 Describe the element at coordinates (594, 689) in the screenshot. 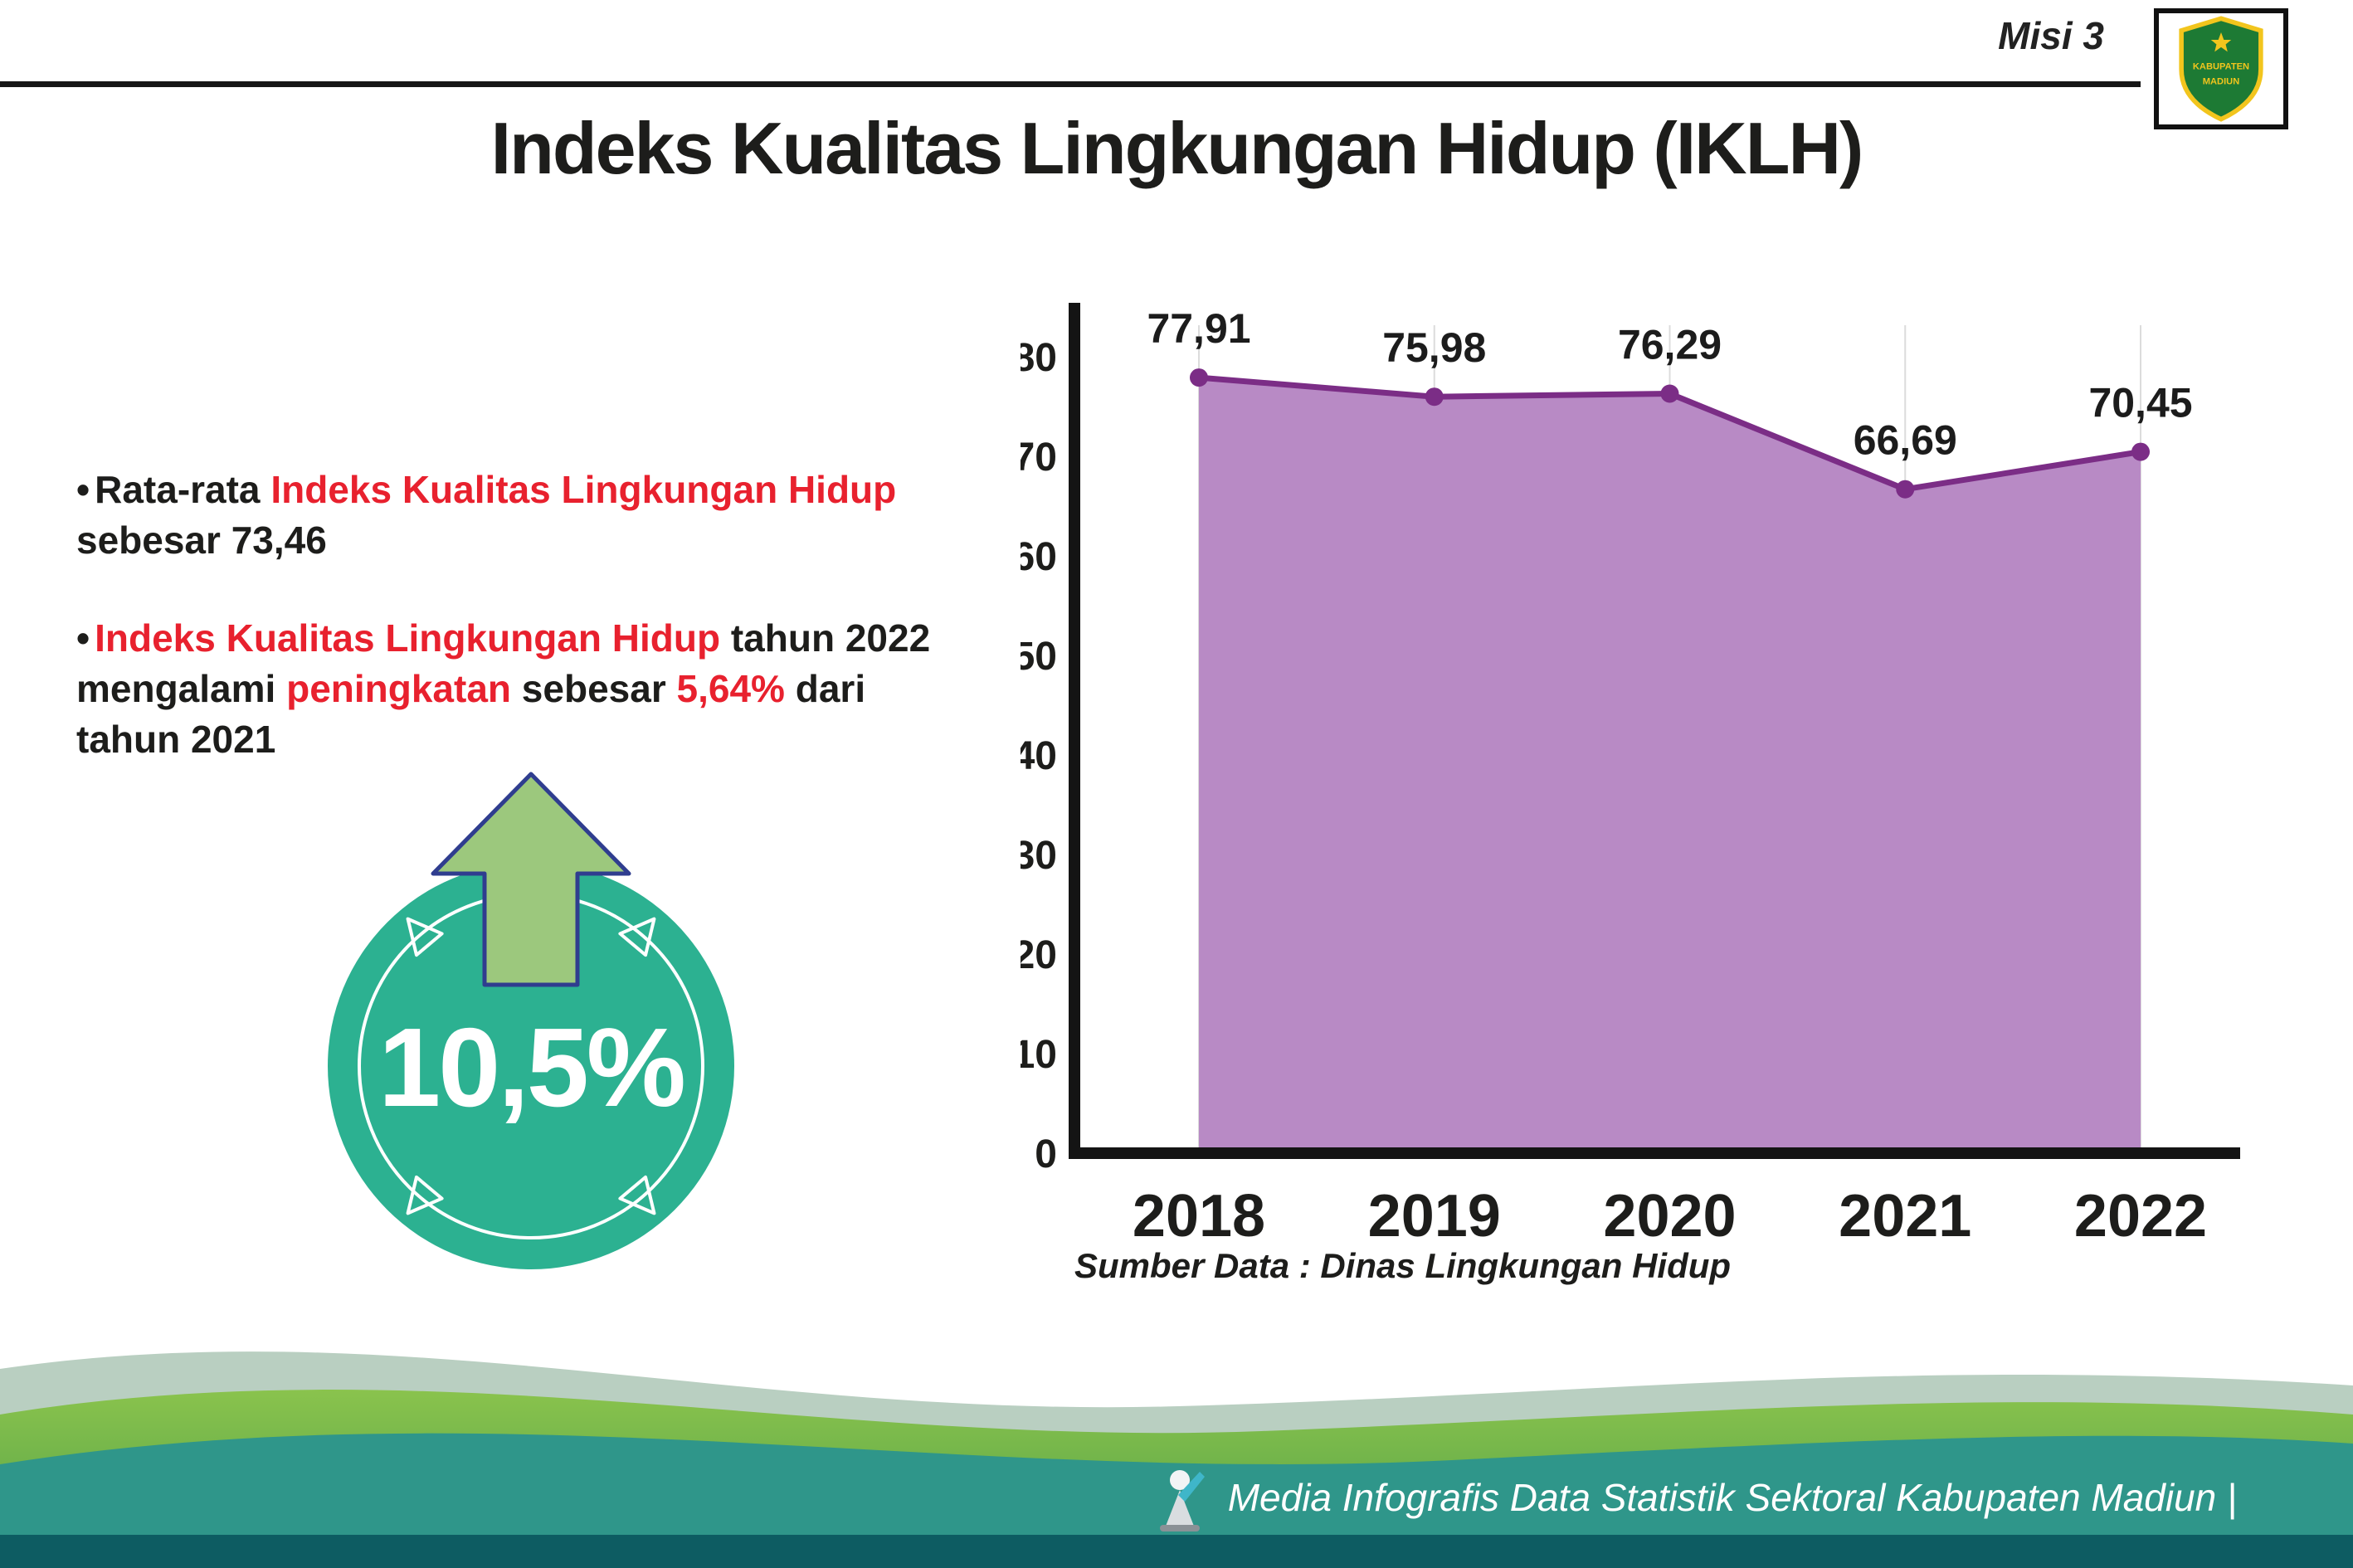

I see `bullet2-text-2: sebesar` at that location.